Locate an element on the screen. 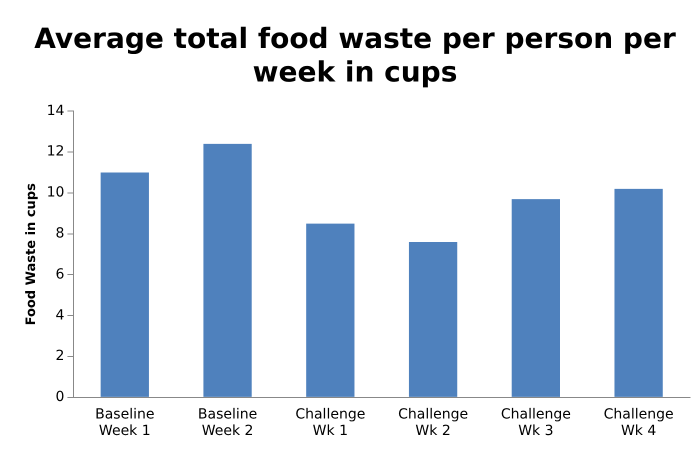 This screenshot has height=453, width=700. y-tick-label: 12 is located at coordinates (55, 152).